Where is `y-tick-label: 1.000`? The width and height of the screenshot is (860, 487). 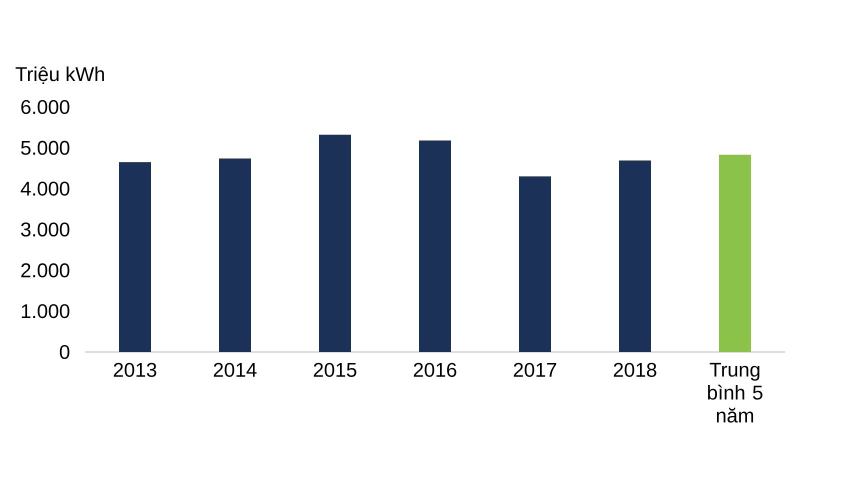
y-tick-label: 1.000 is located at coordinates (46, 311).